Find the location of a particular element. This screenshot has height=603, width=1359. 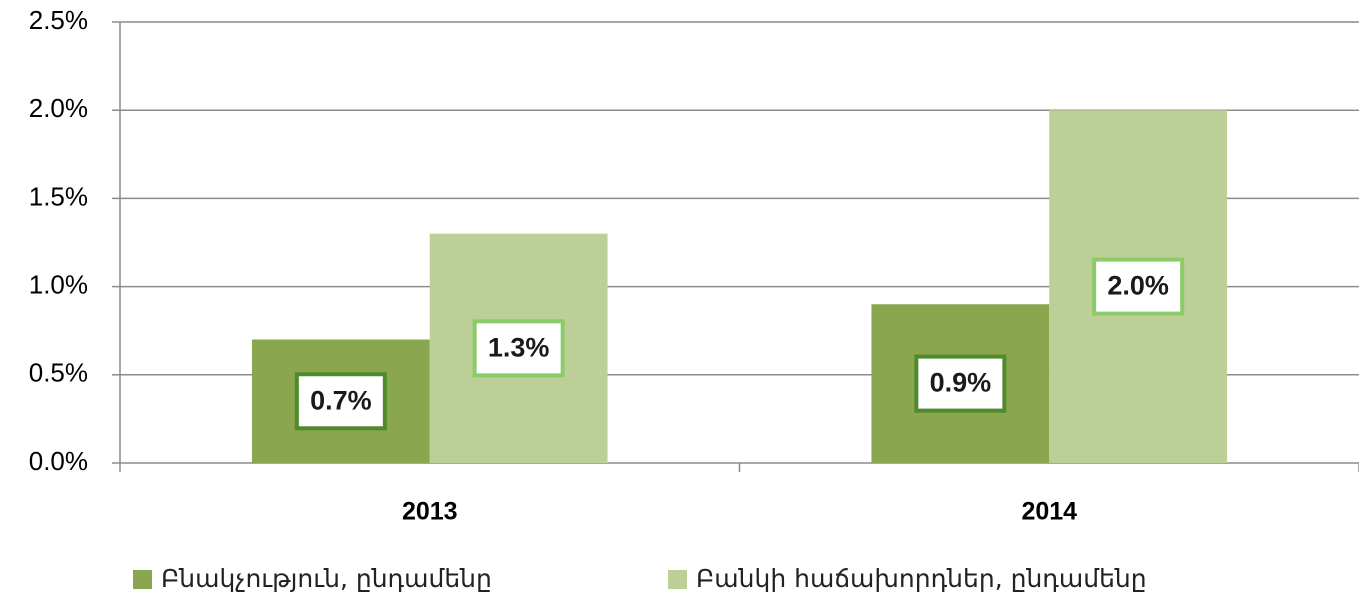

y-tick-label: 1.0% is located at coordinates (58, 284).